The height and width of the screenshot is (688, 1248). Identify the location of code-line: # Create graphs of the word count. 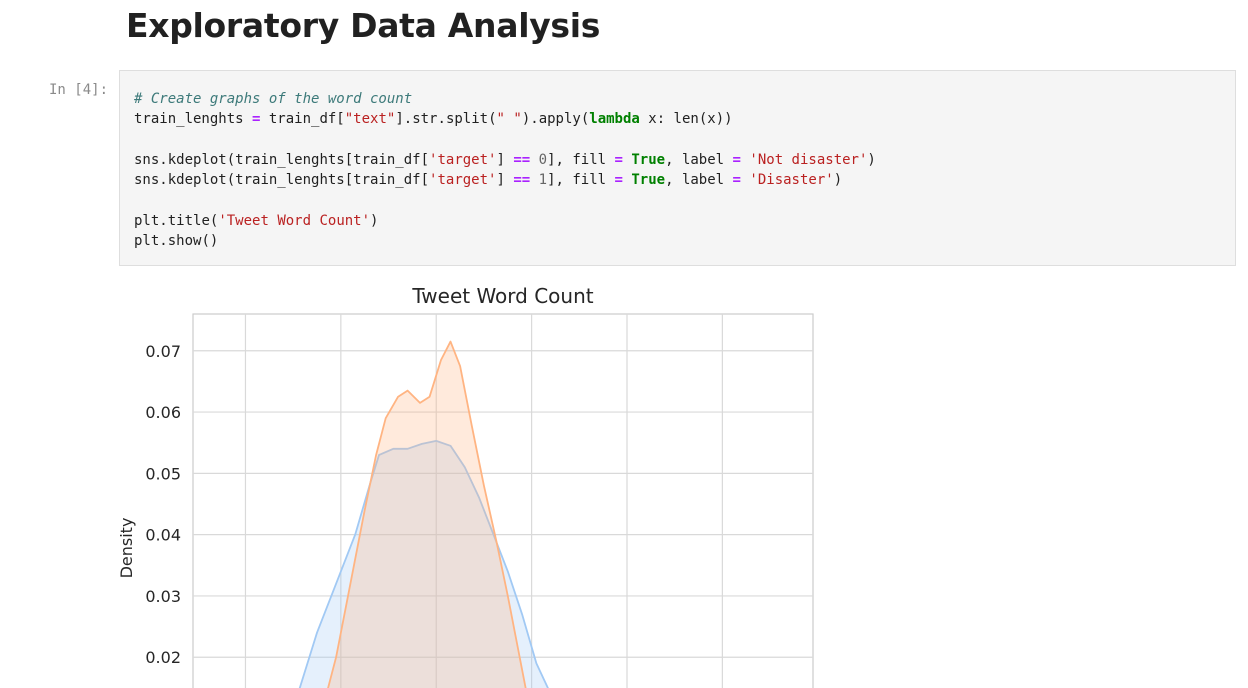
(505, 99).